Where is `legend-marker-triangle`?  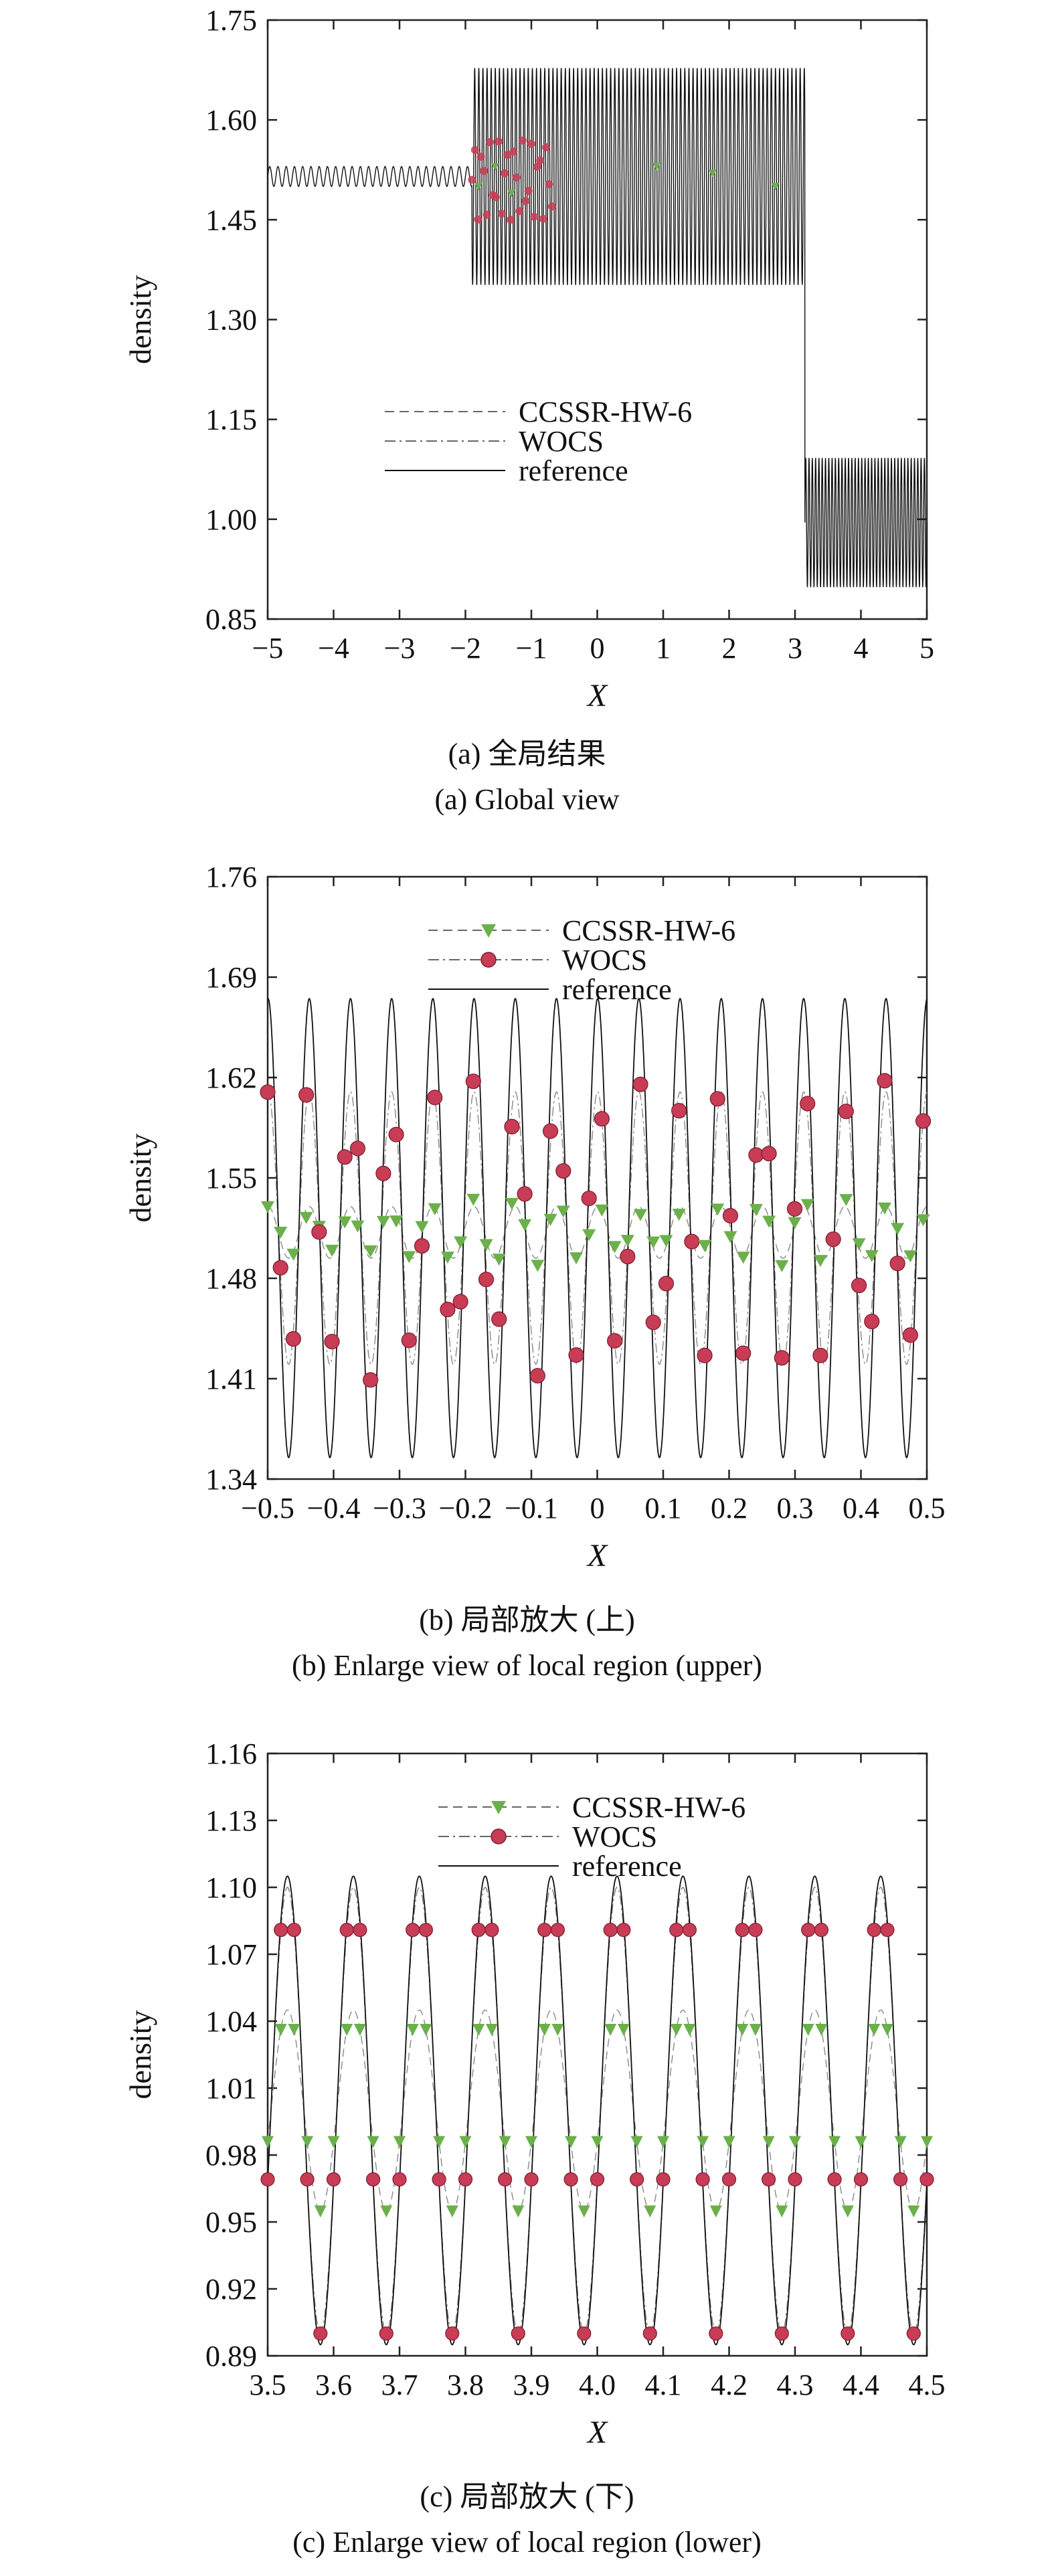 legend-marker-triangle is located at coordinates (499, 1808).